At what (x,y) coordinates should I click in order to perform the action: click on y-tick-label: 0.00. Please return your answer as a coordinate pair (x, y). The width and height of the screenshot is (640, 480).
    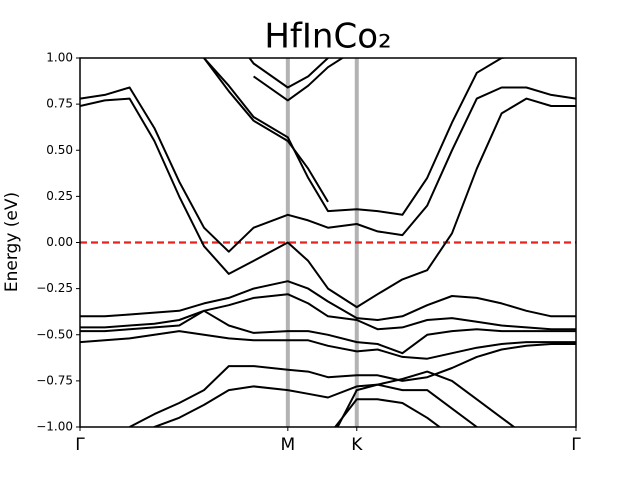
    Looking at the image, I should click on (59, 242).